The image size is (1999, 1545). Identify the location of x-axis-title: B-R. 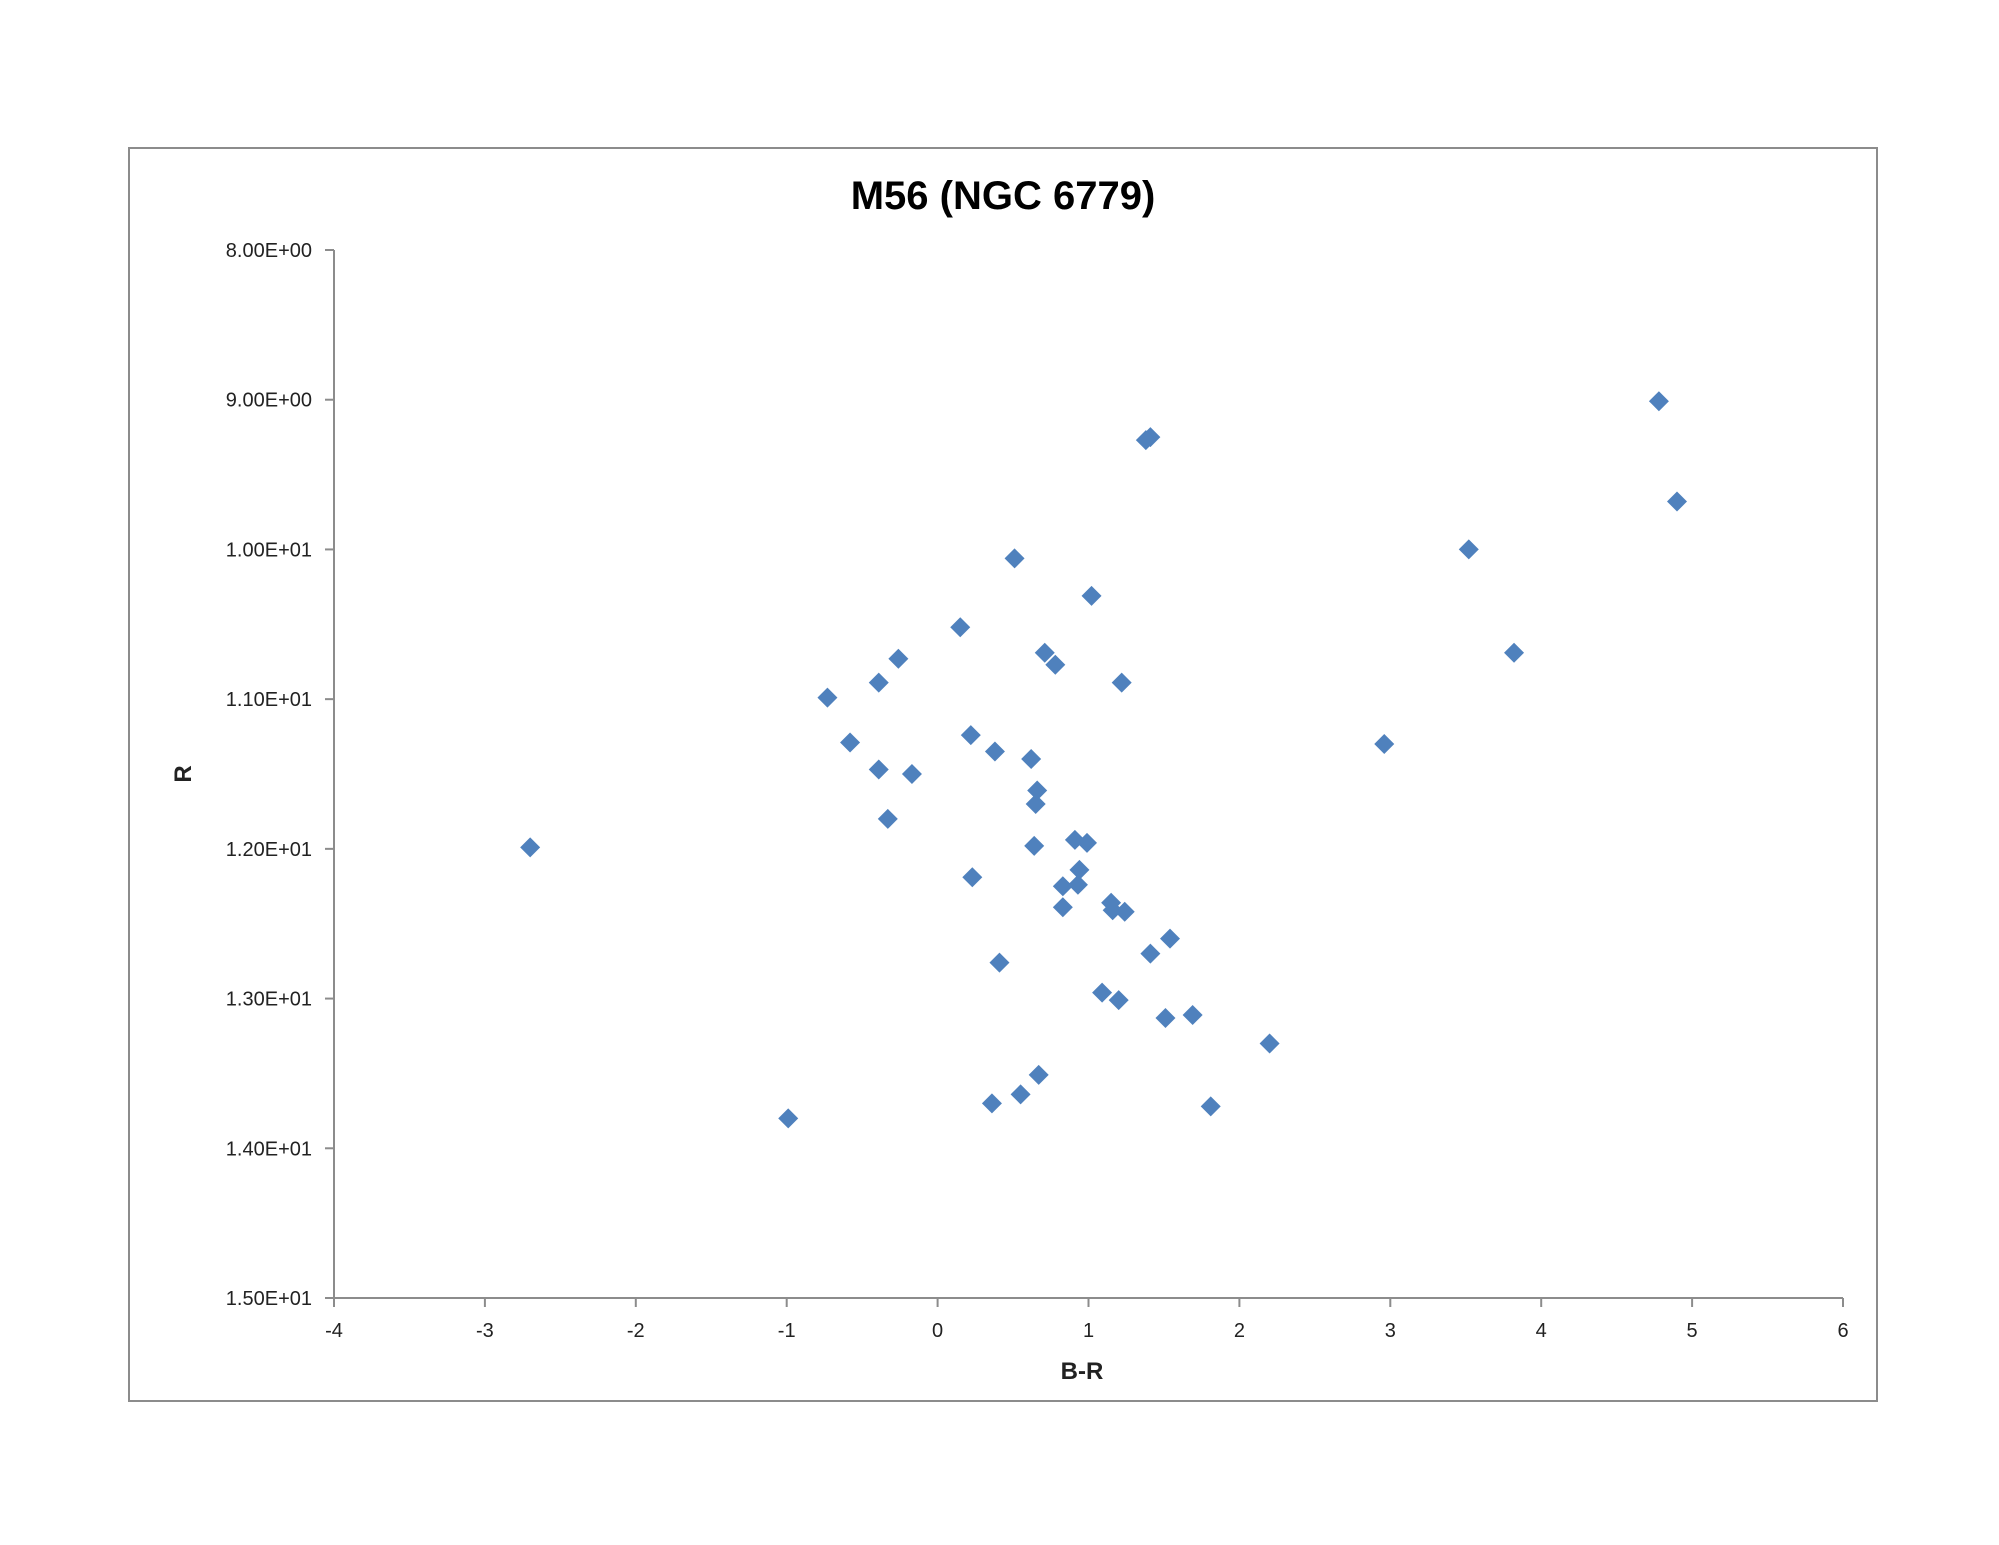
(1082, 1371).